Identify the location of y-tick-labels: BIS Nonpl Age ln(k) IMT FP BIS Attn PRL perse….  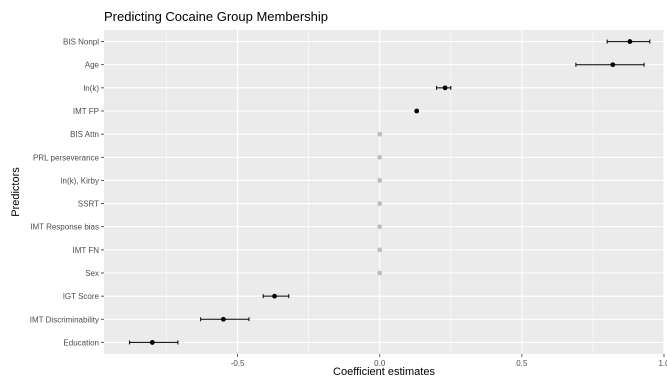
(67, 192).